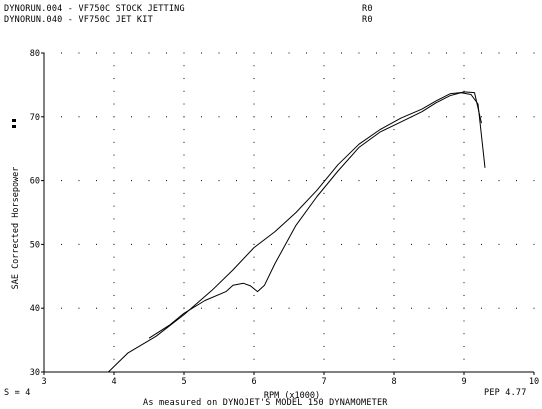 Image resolution: width=542 pixels, height=409 pixels. Describe the element at coordinates (113, 382) in the screenshot. I see `x-tick-label: 4` at that location.